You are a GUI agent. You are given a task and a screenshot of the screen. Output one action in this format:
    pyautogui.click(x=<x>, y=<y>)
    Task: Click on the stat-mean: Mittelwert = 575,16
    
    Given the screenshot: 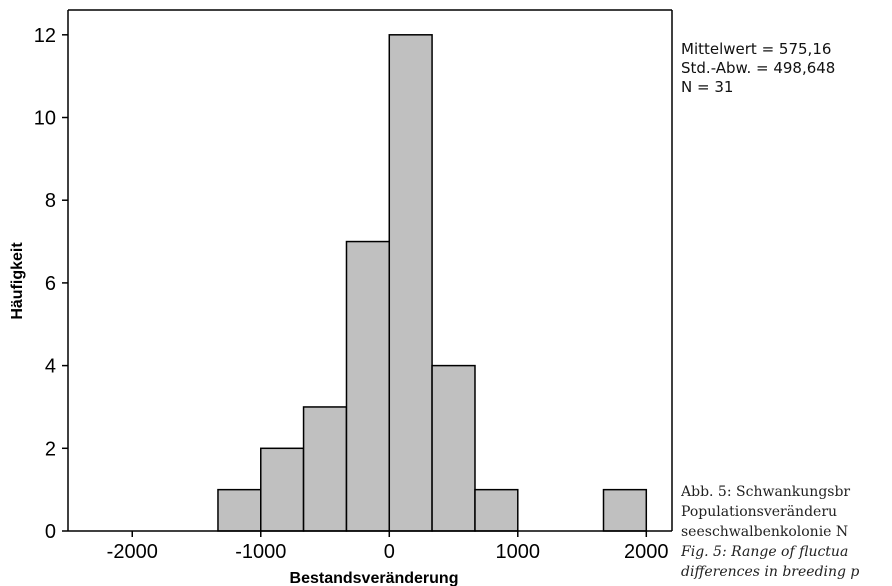 What is the action you would take?
    pyautogui.click(x=756, y=49)
    